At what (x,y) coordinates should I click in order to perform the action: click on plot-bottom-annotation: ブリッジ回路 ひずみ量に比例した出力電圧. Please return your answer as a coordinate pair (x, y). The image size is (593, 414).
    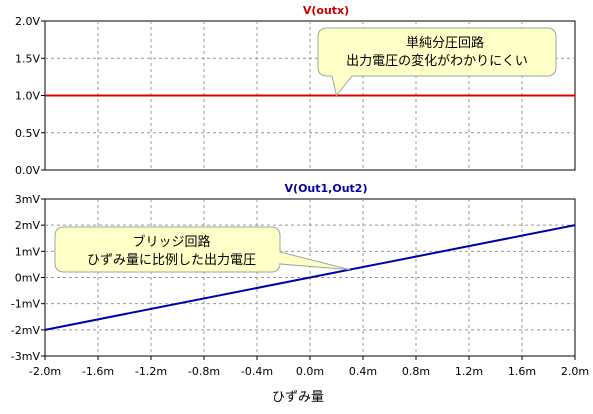
    Looking at the image, I should click on (202, 249).